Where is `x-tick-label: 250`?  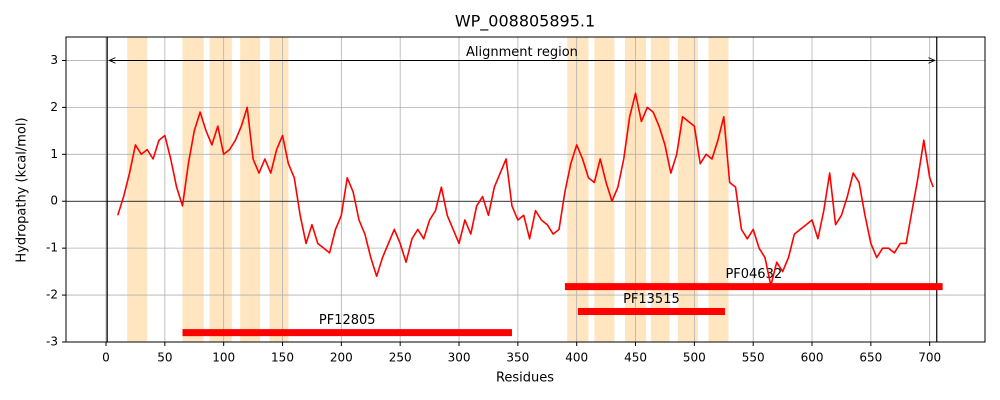 x-tick-label: 250 is located at coordinates (400, 358).